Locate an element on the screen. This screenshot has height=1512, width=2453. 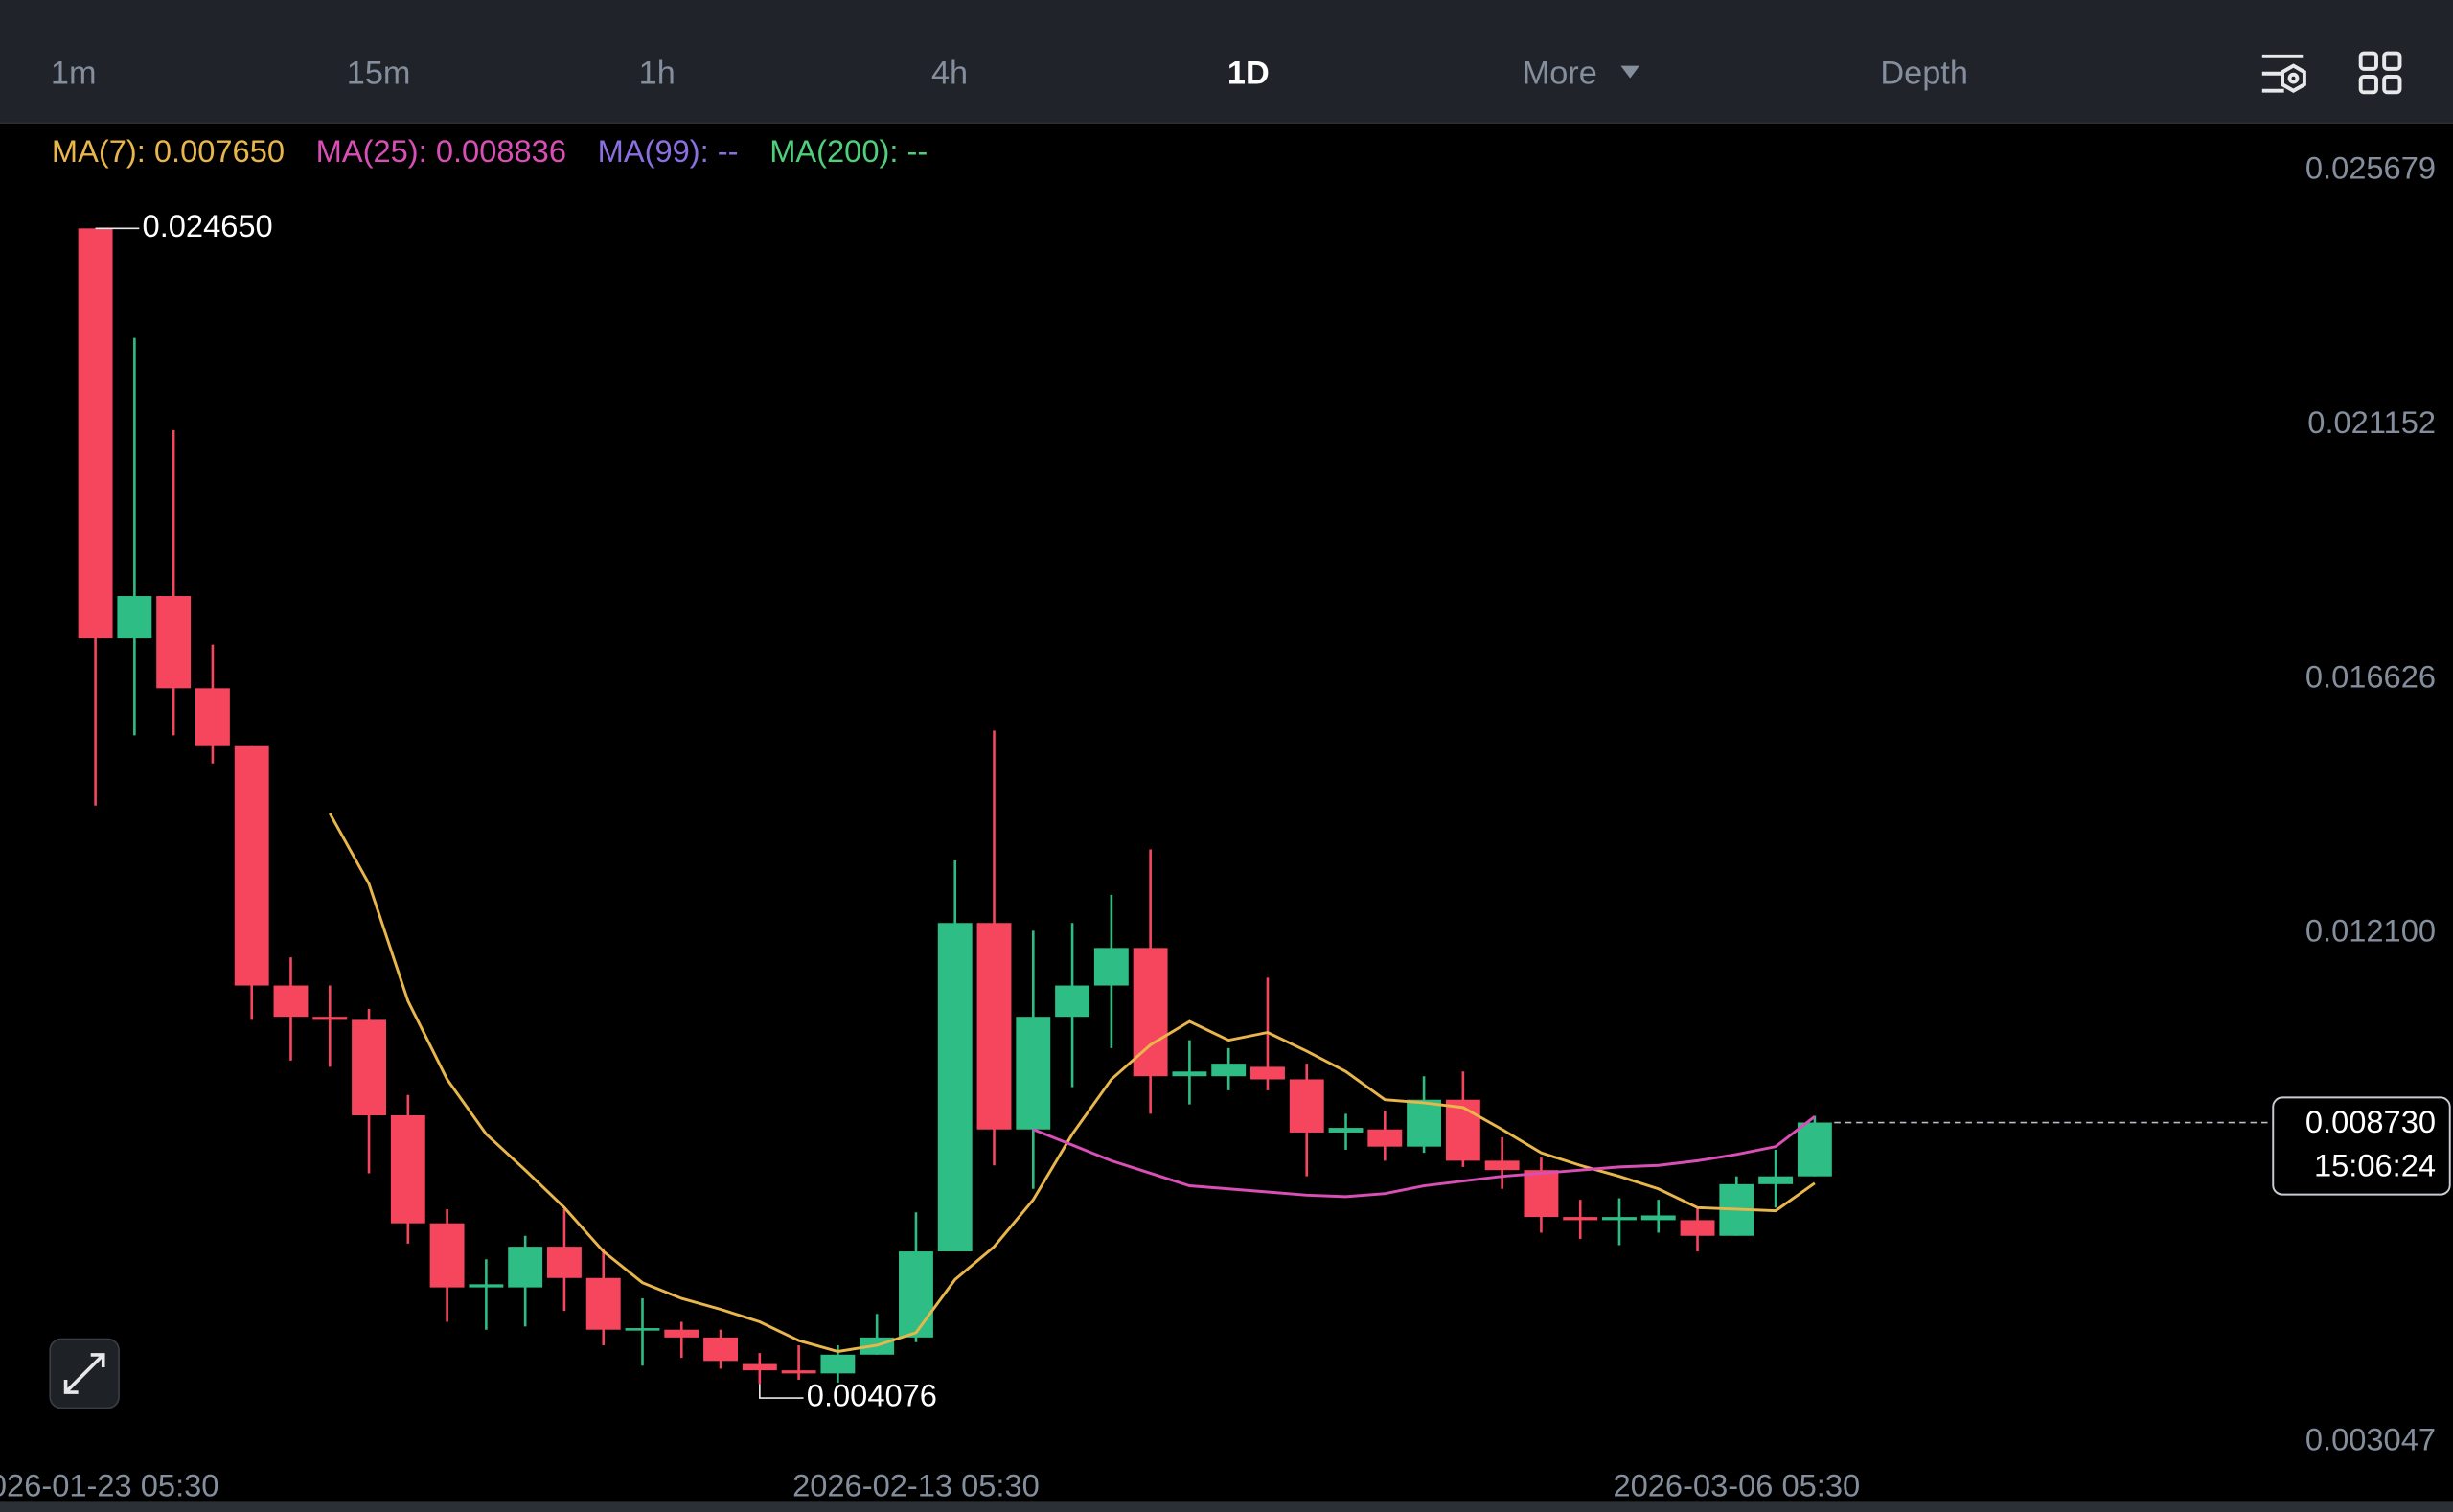
tabs: 1m 15m 1h 4h 1D More Depth is located at coordinates (1010, 73).